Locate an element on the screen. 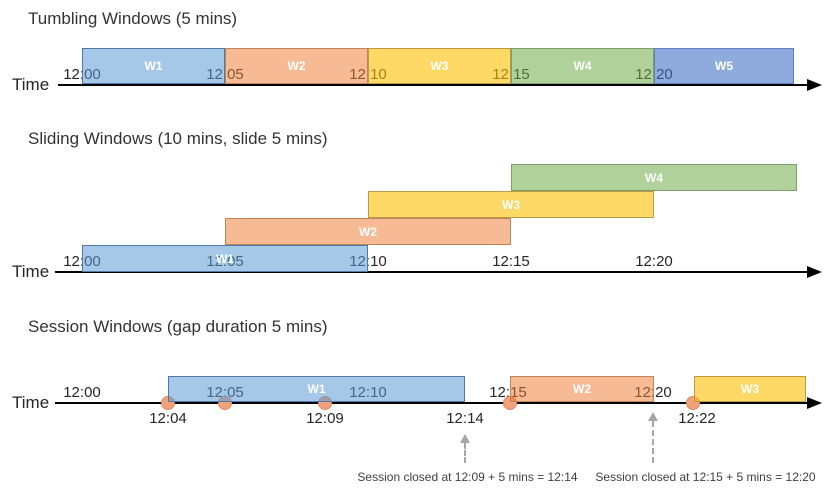  session-close-annotation: Session closed at 12:15 + 5 mins = 12:20 is located at coordinates (705, 477).